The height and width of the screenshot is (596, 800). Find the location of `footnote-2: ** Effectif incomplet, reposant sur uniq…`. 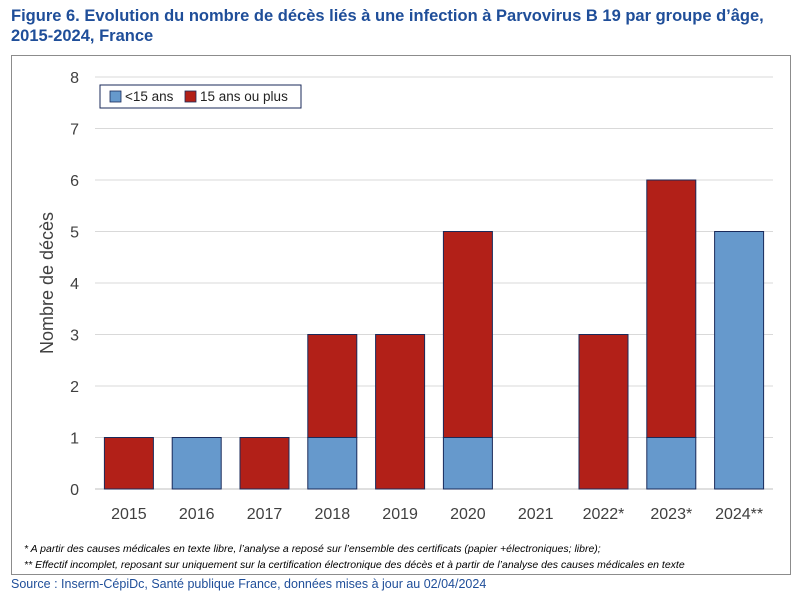

footnote-2: ** Effectif incomplet, reposant sur uniq… is located at coordinates (354, 565).